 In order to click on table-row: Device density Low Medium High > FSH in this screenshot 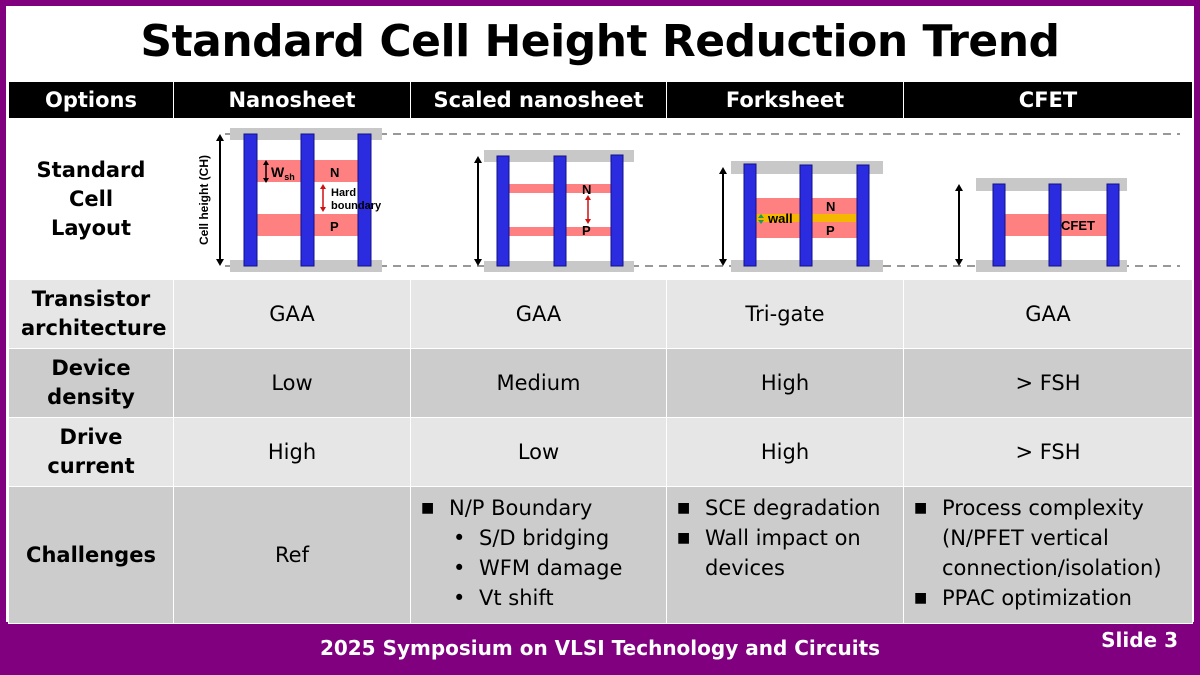, I will do `click(600, 383)`.